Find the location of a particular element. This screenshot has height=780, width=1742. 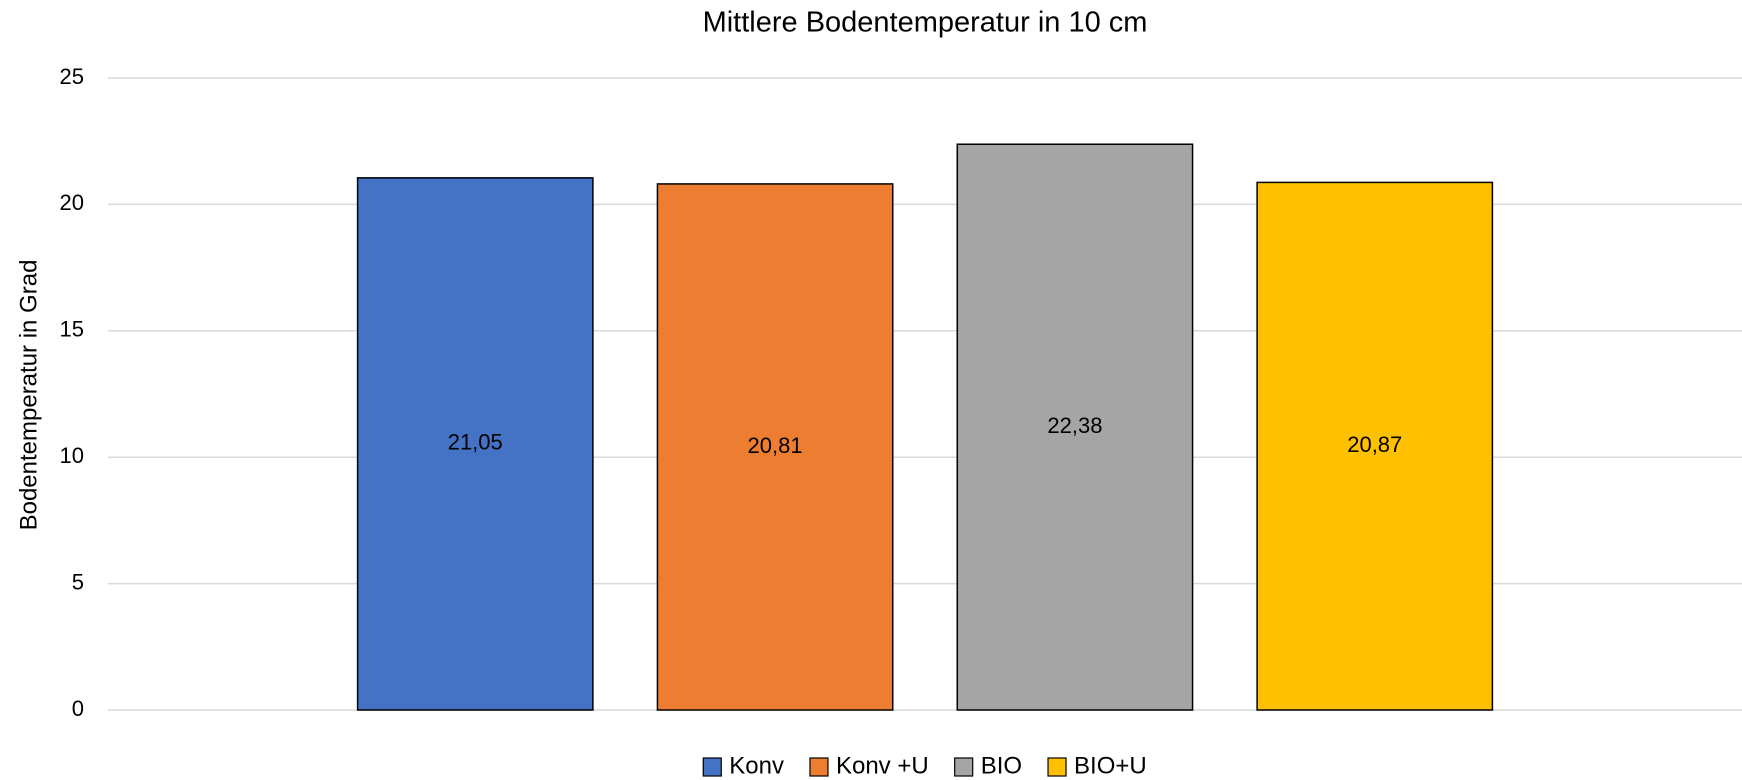

legend-label: BIO+U is located at coordinates (1110, 765).